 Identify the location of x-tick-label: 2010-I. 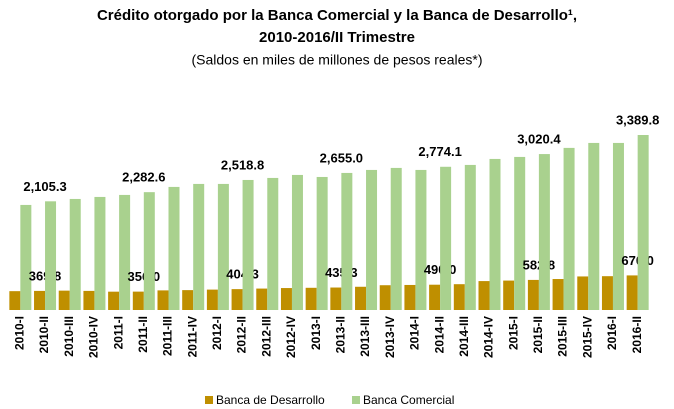
(20, 333).